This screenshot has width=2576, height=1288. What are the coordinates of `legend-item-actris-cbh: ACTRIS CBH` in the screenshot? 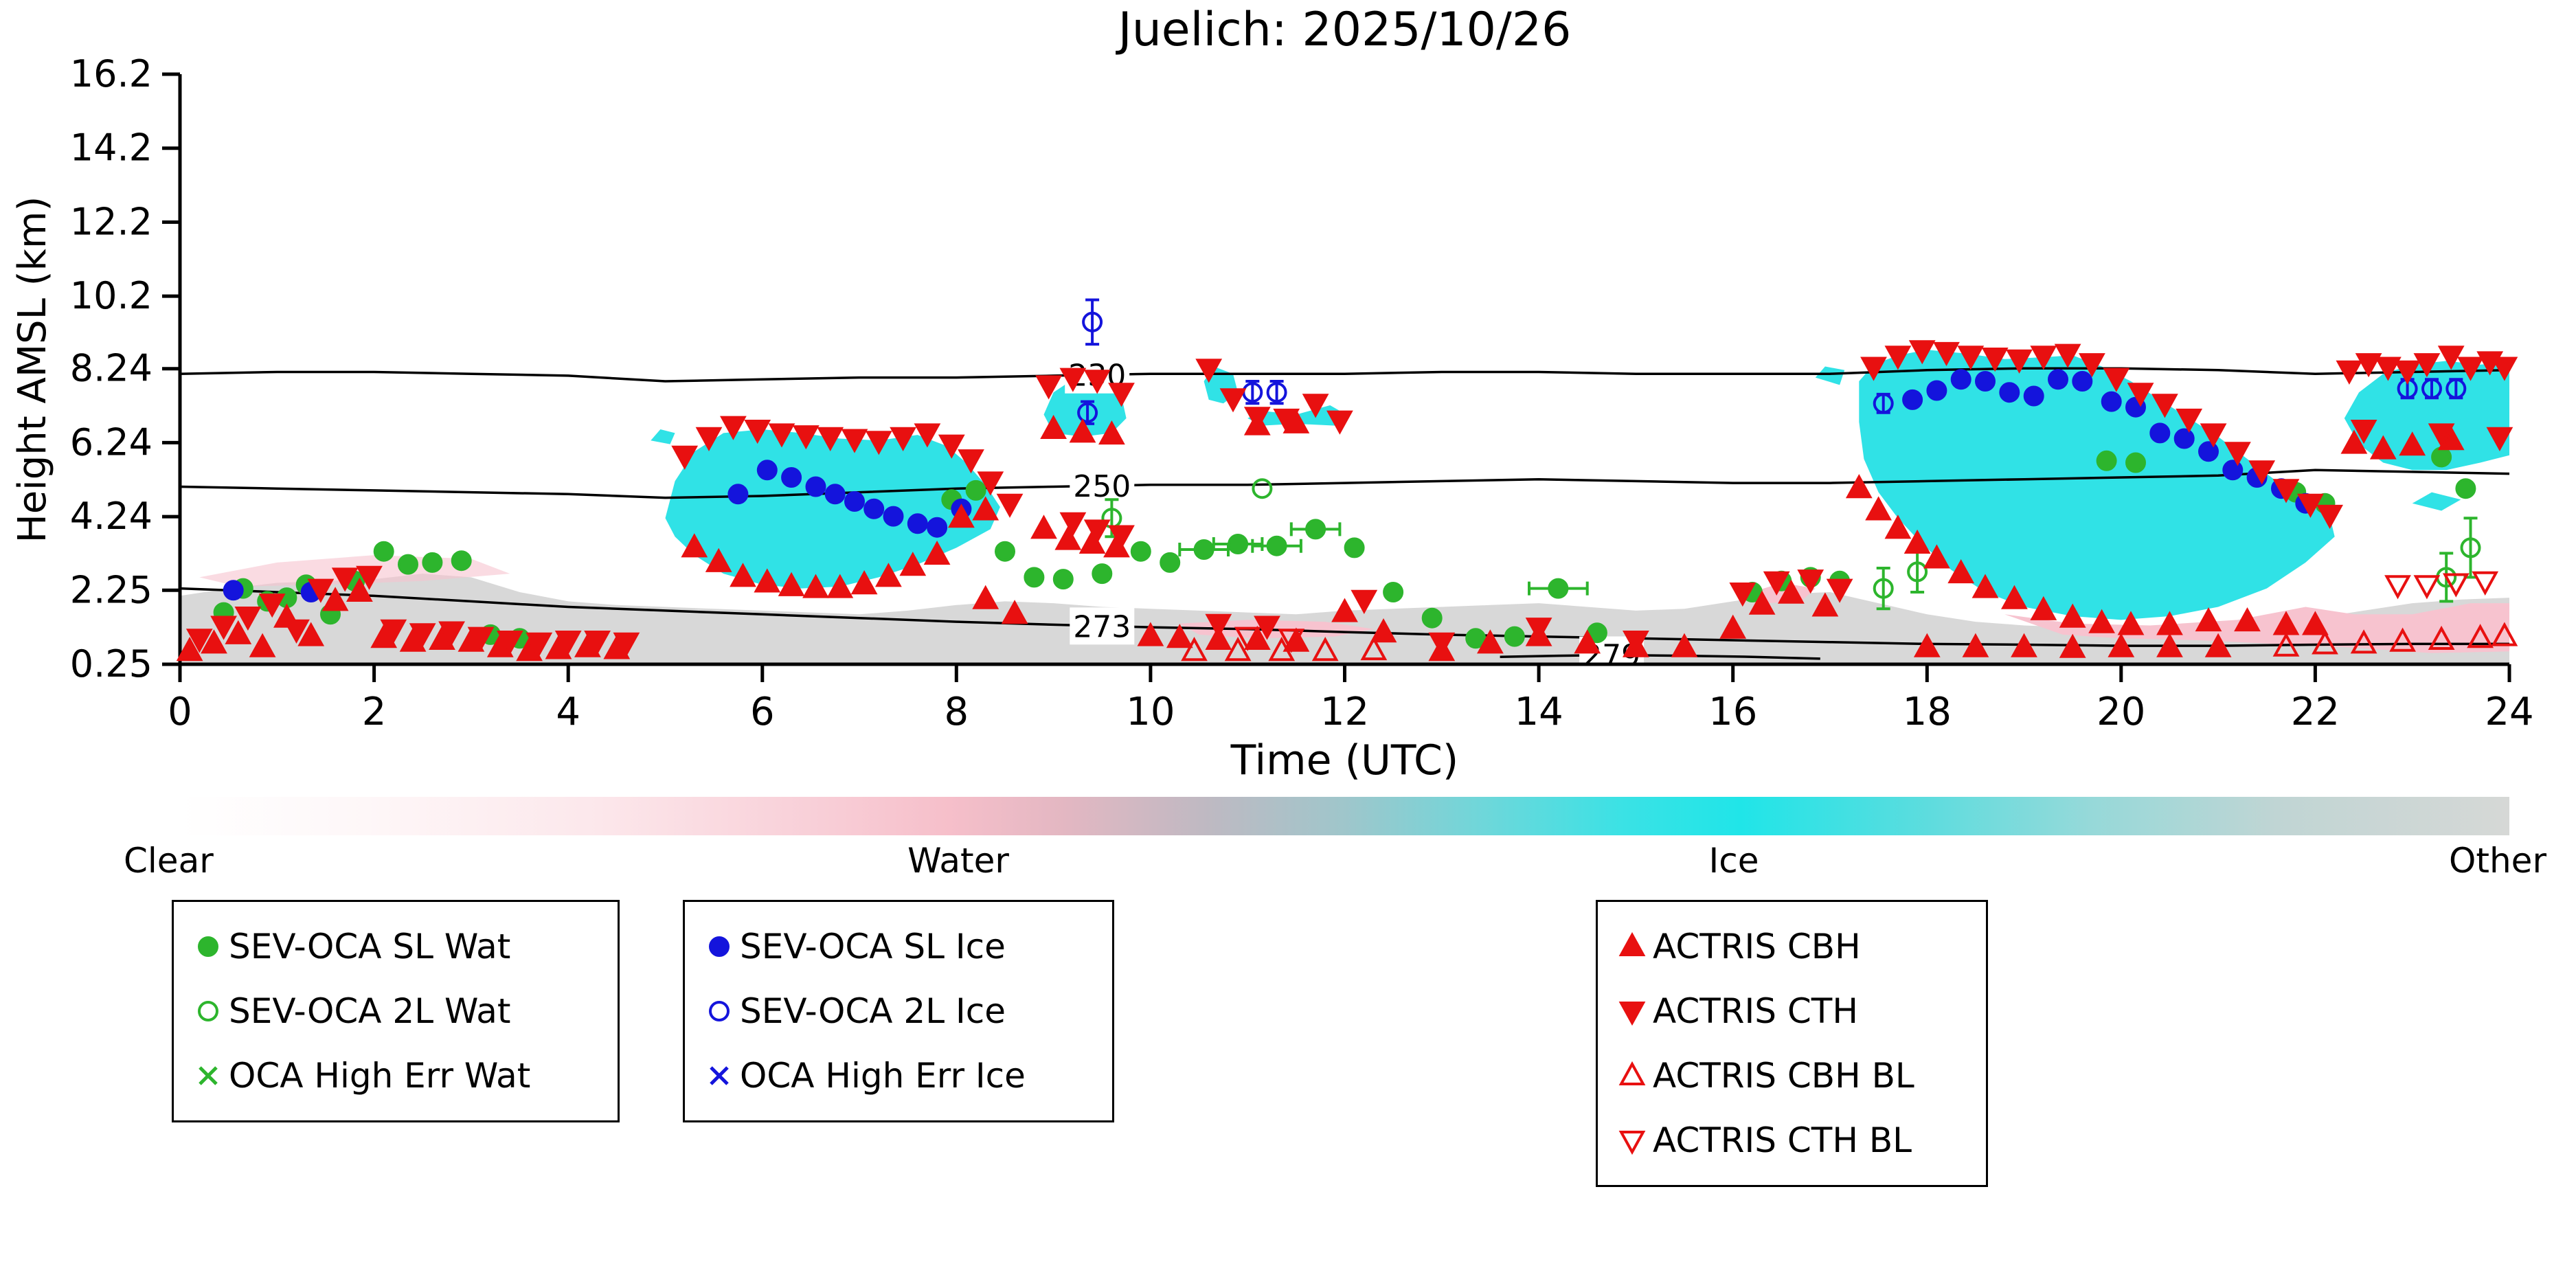 It's located at (1791, 946).